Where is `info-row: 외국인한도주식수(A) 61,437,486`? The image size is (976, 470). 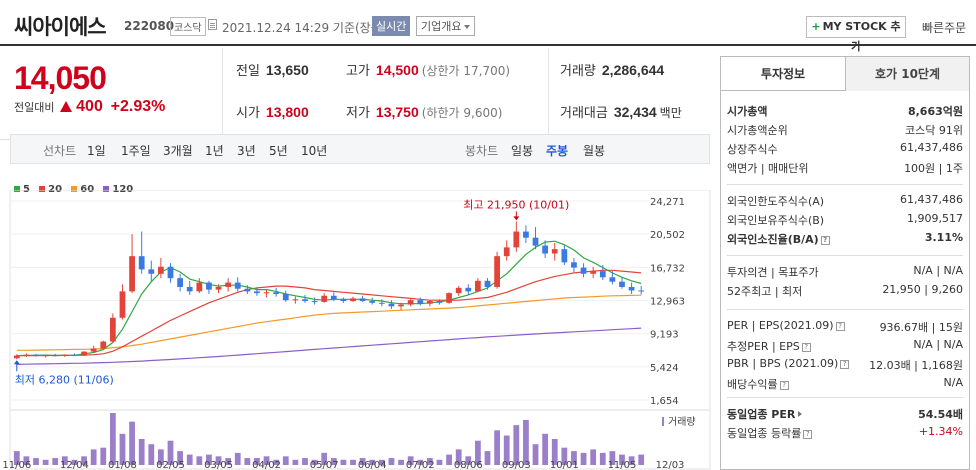
info-row: 외국인한도주식수(A) 61,437,486 is located at coordinates (845, 201).